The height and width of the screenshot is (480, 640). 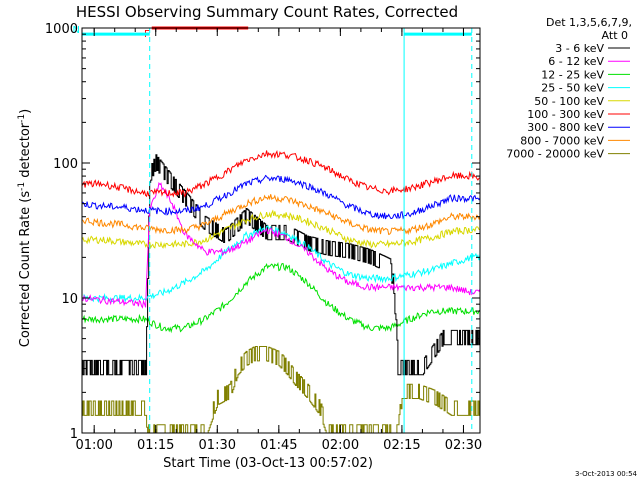 What do you see at coordinates (401, 445) in the screenshot?
I see `x-tick-label: 02:15` at bounding box center [401, 445].